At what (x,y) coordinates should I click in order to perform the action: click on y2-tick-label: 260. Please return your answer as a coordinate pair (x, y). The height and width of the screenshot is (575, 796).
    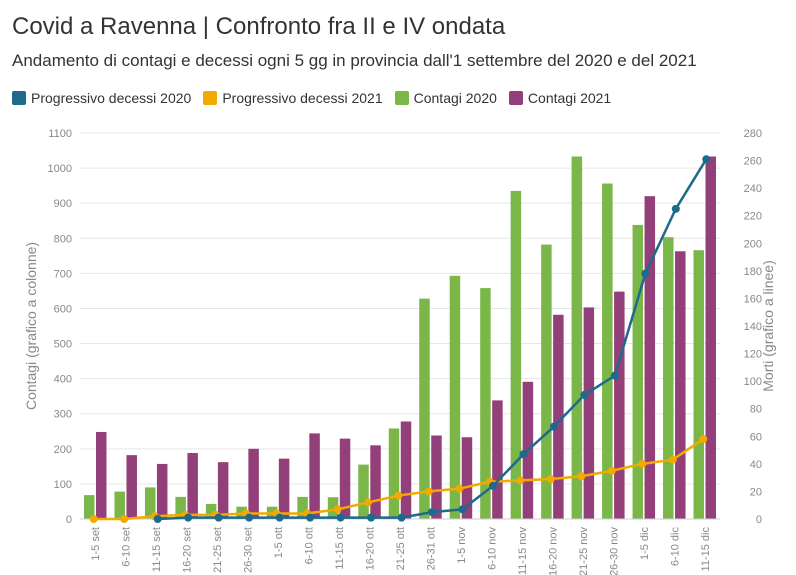
    Looking at the image, I should click on (753, 162).